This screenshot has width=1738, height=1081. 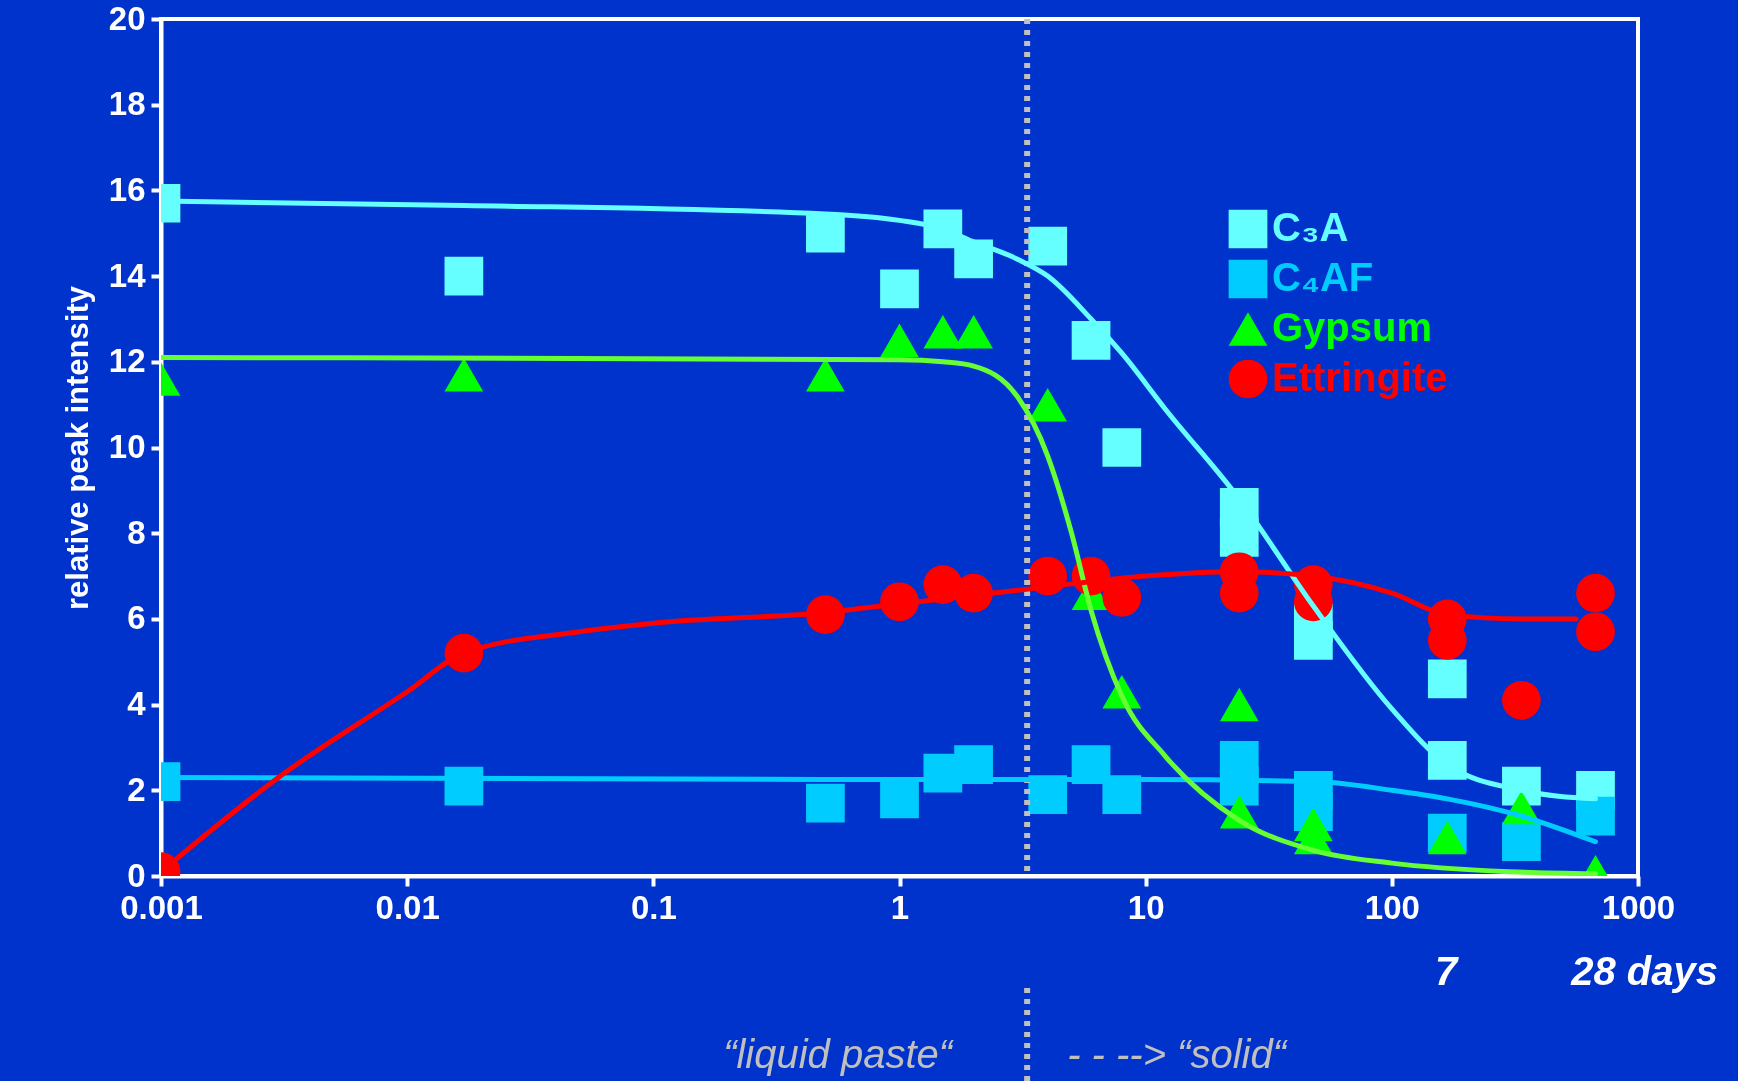 I want to click on legend-label: C₃A, so click(x=1310, y=227).